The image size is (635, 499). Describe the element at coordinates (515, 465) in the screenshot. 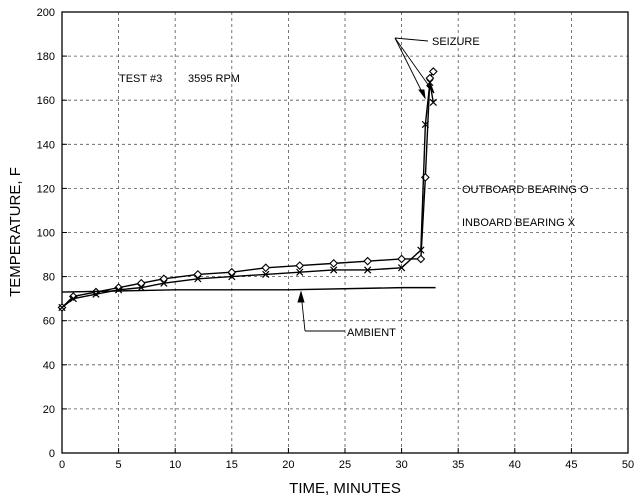

I see `x-tick-label: 40` at that location.